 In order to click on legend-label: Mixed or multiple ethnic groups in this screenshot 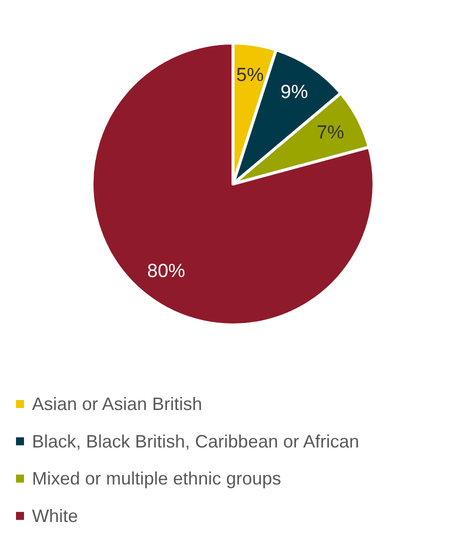, I will do `click(157, 478)`.